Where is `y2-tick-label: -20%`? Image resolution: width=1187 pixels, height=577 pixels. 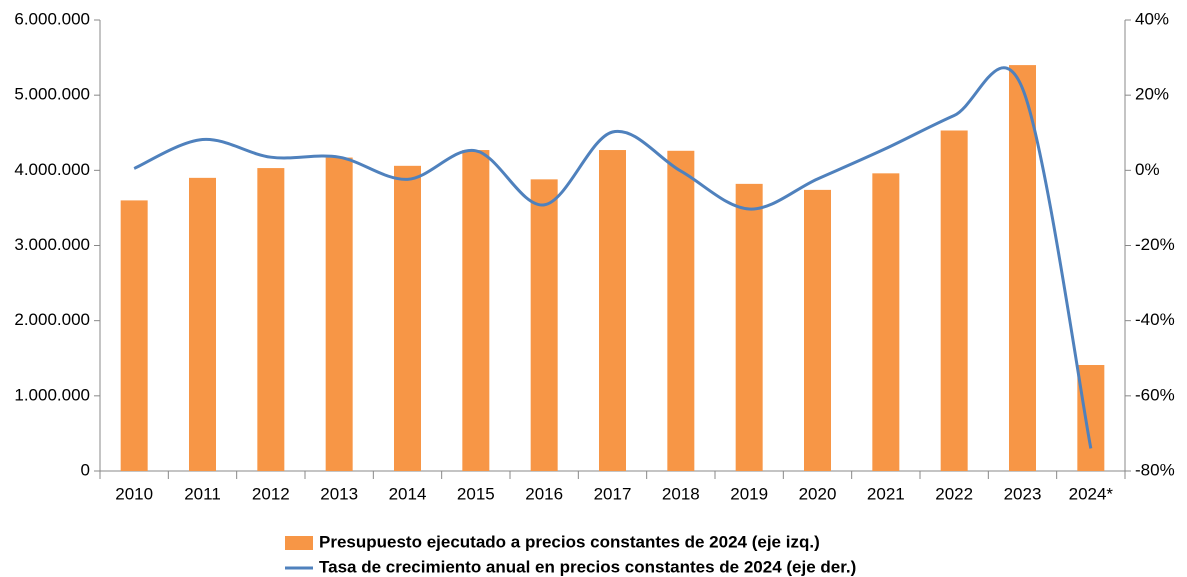
y2-tick-label: -20% is located at coordinates (1155, 244).